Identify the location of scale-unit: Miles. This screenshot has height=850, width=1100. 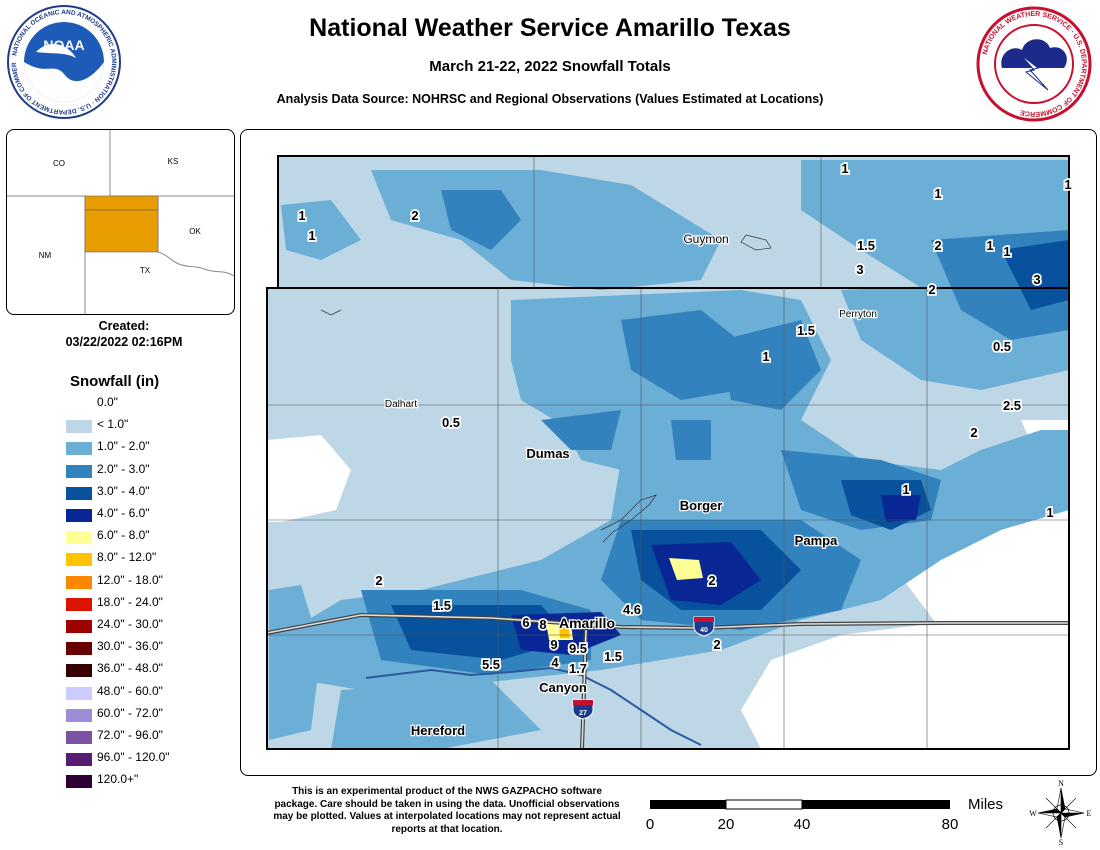
(985, 804).